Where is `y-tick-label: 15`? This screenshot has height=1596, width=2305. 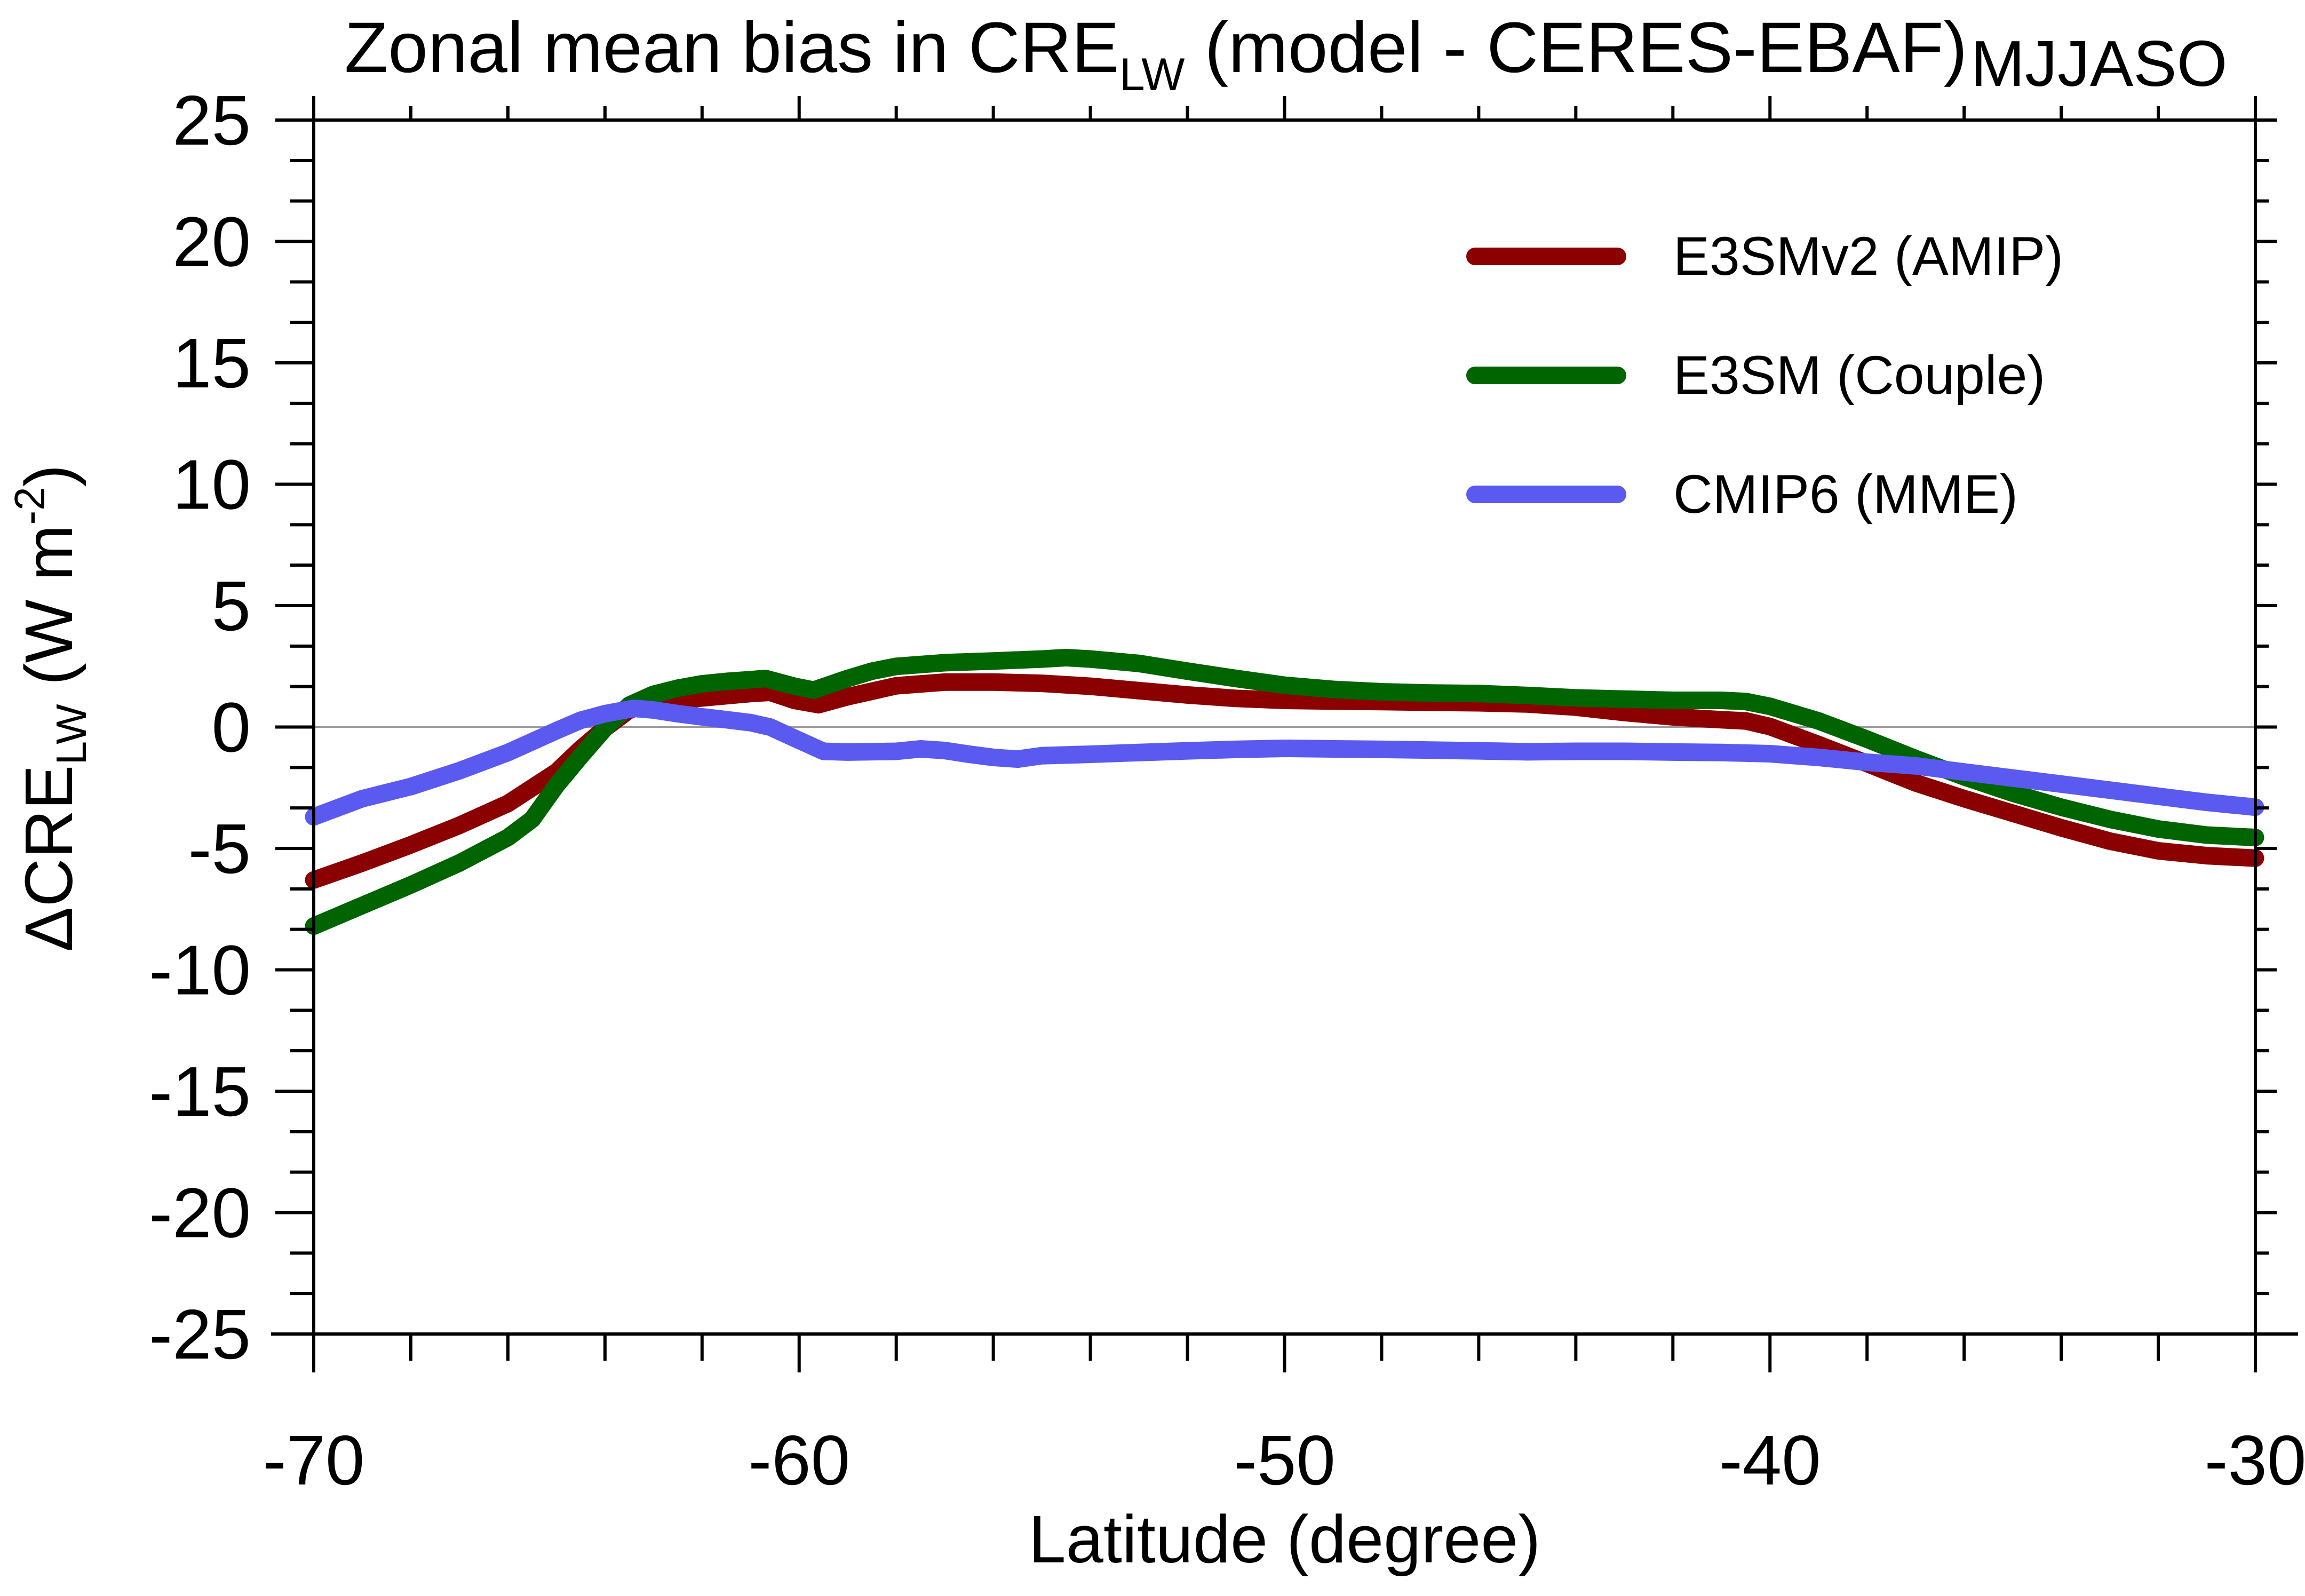
y-tick-label: 15 is located at coordinates (211, 363).